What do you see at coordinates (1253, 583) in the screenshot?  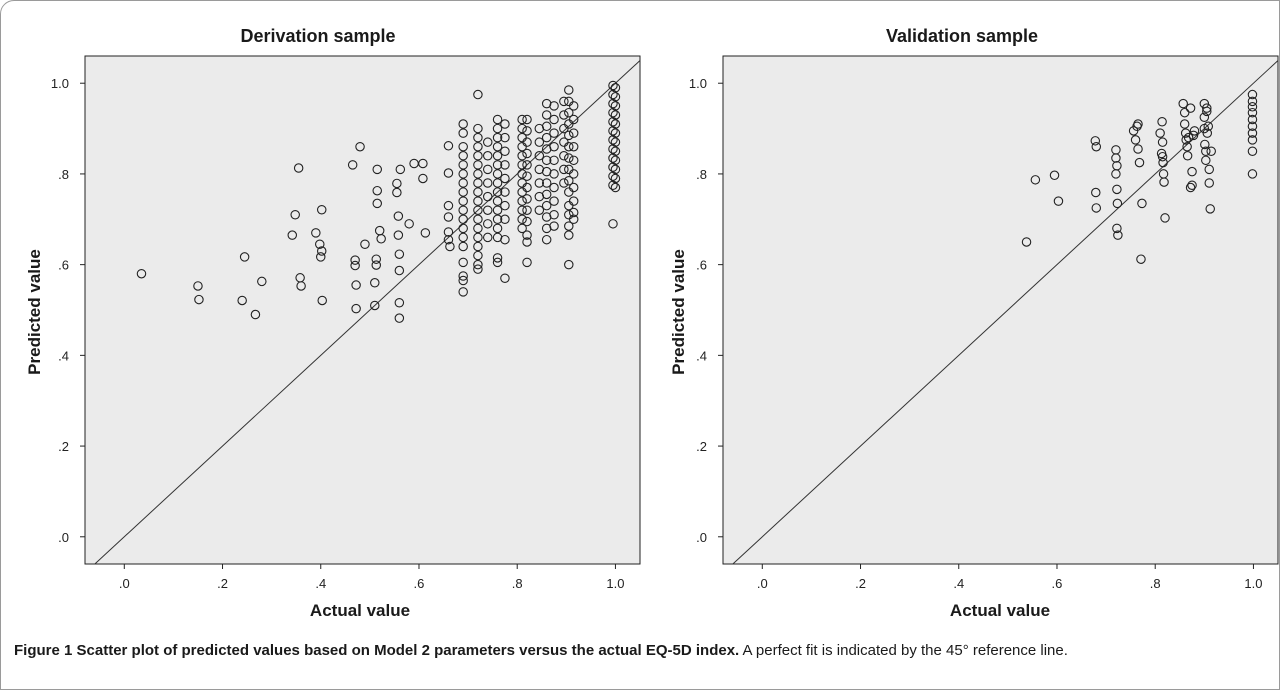 I see `x-tick-label: 1.0` at bounding box center [1253, 583].